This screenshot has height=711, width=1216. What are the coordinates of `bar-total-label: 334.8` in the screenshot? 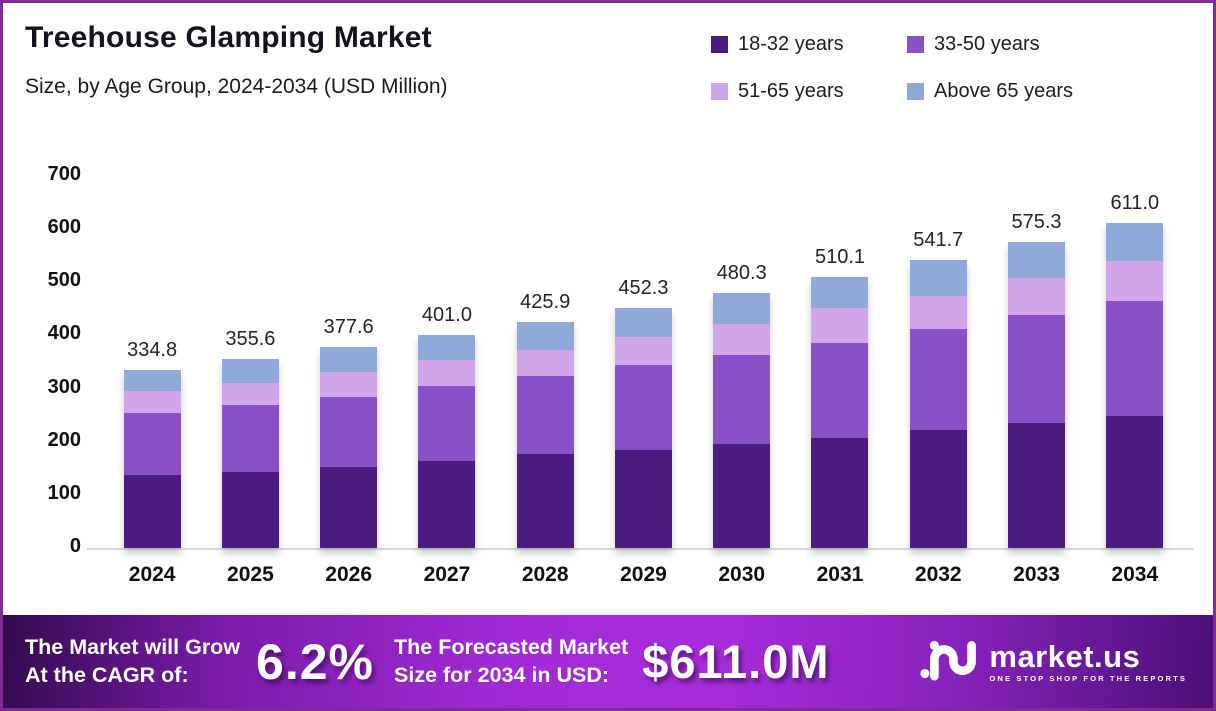 It's located at (152, 350).